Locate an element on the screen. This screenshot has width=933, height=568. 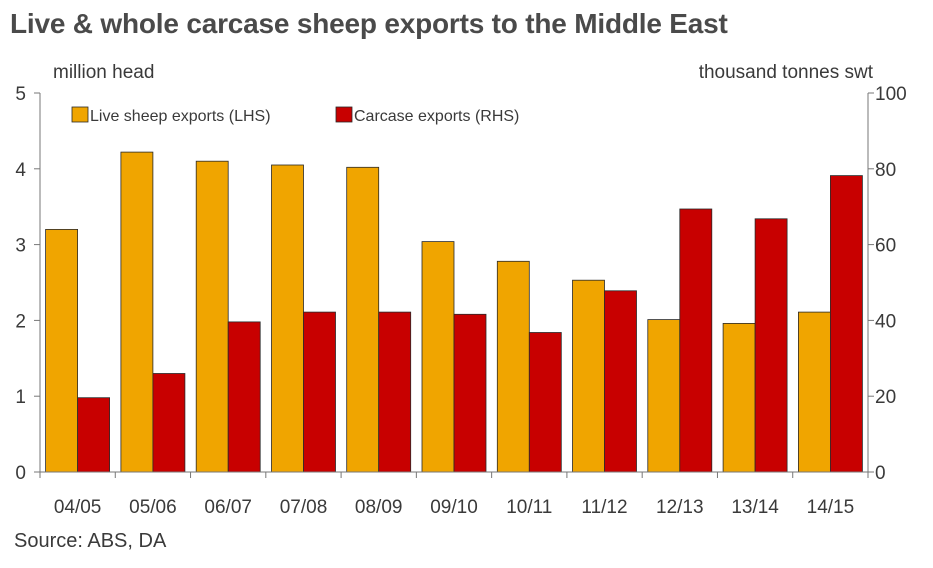
right-axis-unit-label: thousand tonnes swt is located at coordinates (785, 72).